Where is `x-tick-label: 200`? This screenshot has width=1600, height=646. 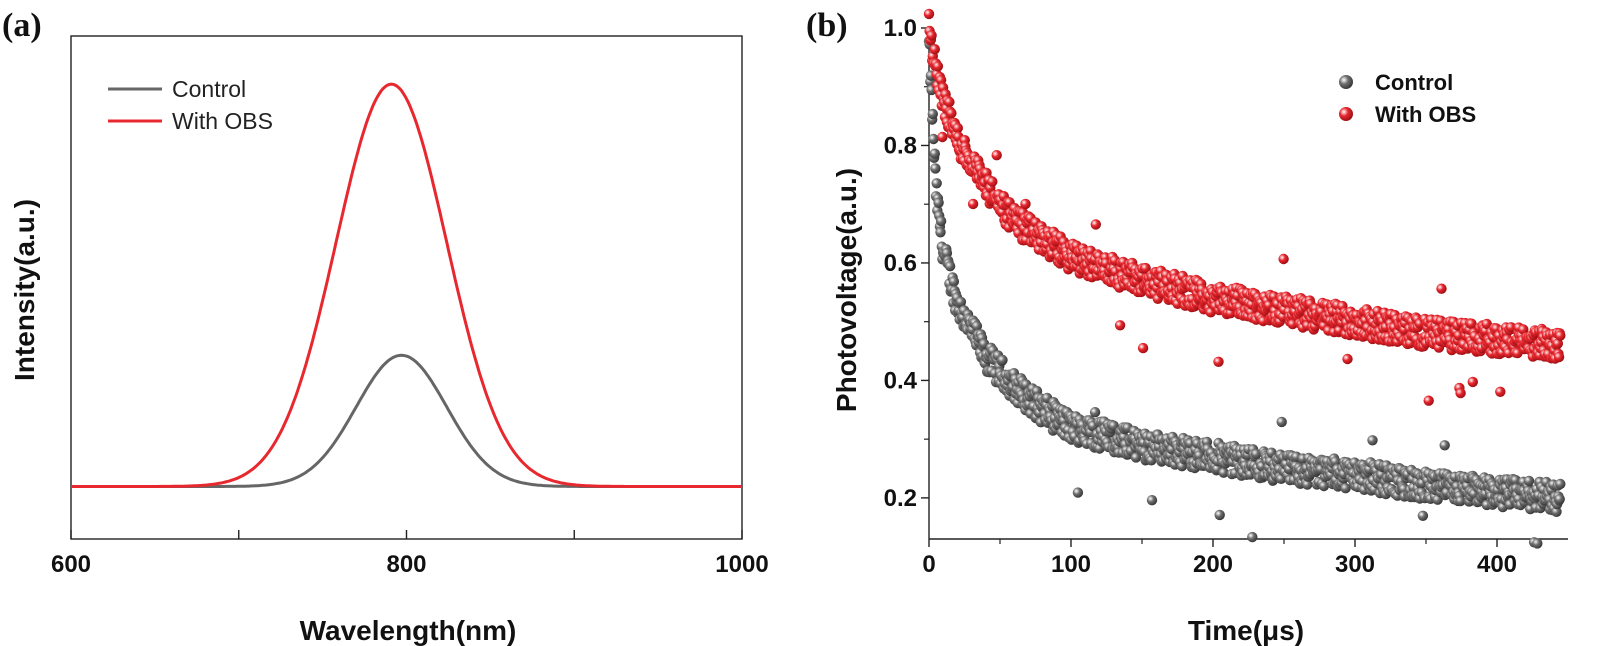
x-tick-label: 200 is located at coordinates (1213, 564).